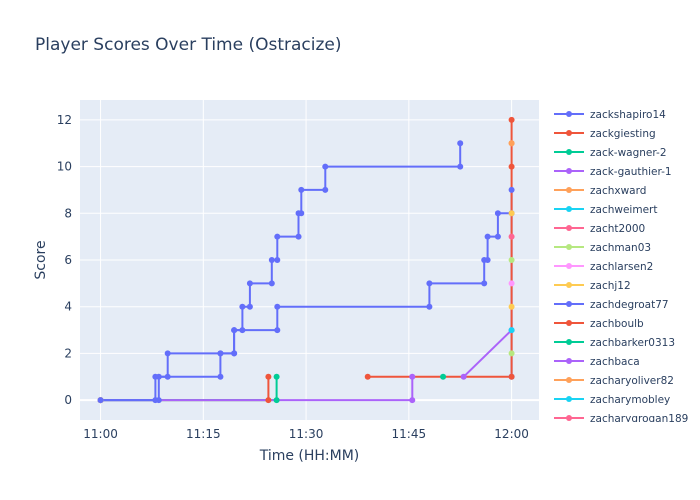 The width and height of the screenshot is (700, 500). I want to click on legend-item-zacht2000: zacht2000, so click(599, 229).